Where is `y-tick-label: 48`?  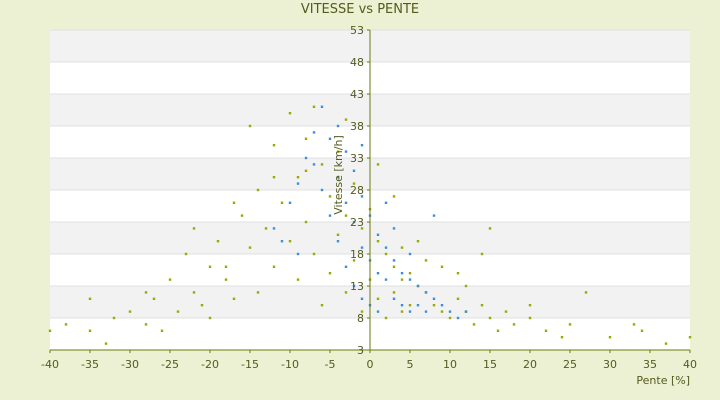 y-tick-label: 48 is located at coordinates (357, 62).